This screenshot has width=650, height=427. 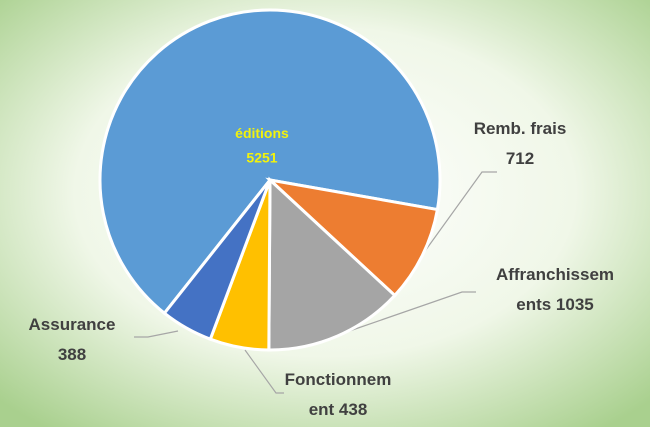 What do you see at coordinates (72, 354) in the screenshot?
I see `value-label: 388` at bounding box center [72, 354].